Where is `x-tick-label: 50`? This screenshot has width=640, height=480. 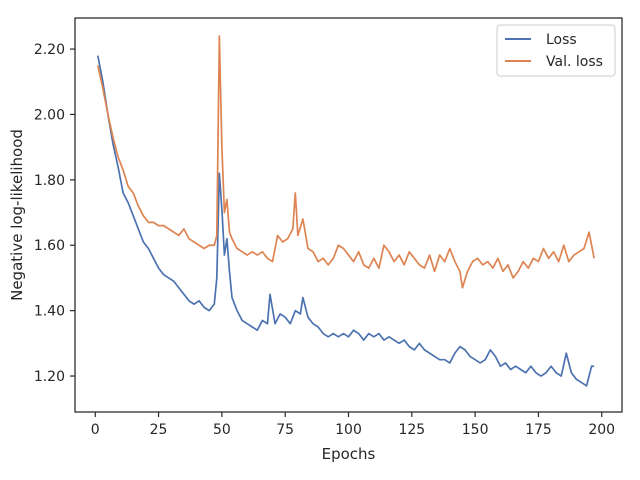 x-tick-label: 50 is located at coordinates (222, 430).